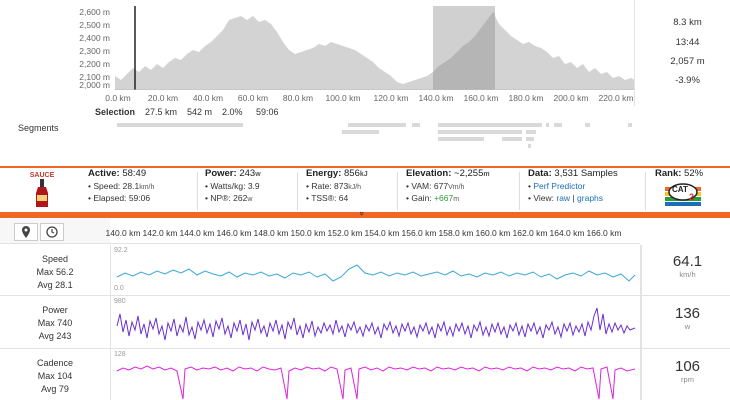 This screenshot has width=730, height=400. What do you see at coordinates (456, 233) in the screenshot?
I see `axis-tick: 158.0 km` at bounding box center [456, 233].